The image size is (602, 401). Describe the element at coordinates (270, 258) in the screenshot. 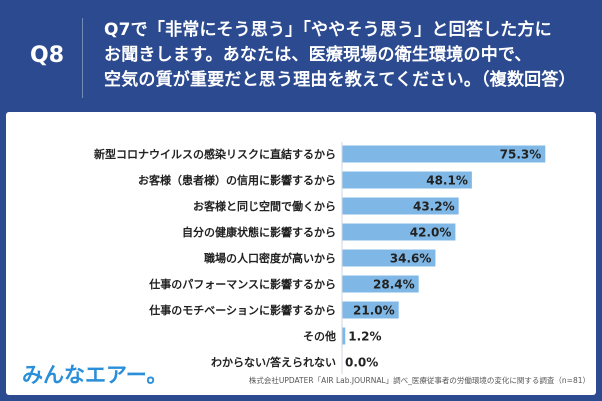

I see `category-label: 職場の人口密度が高いから` at that location.